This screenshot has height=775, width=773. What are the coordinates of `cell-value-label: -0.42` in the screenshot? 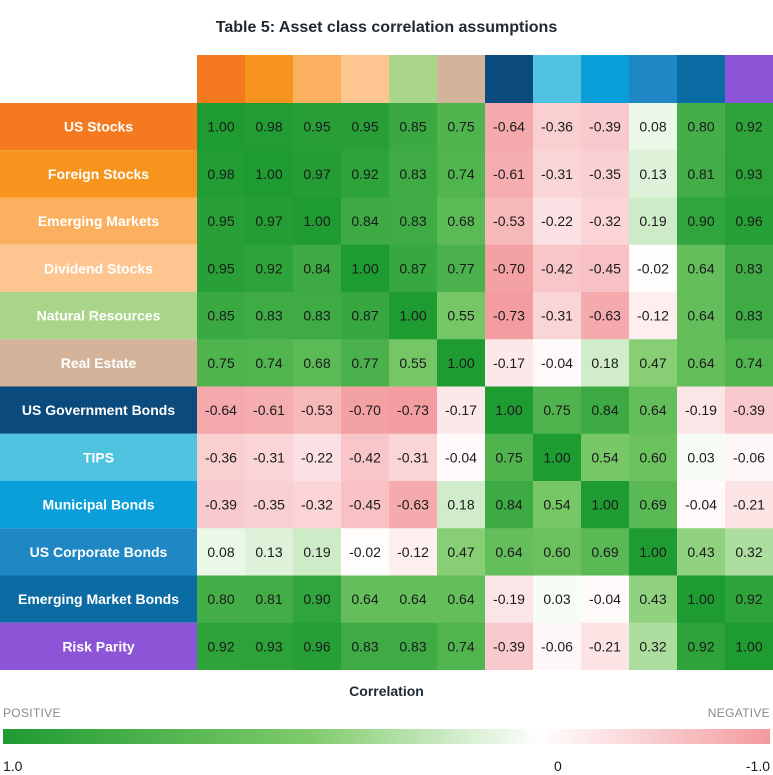 It's located at (557, 268).